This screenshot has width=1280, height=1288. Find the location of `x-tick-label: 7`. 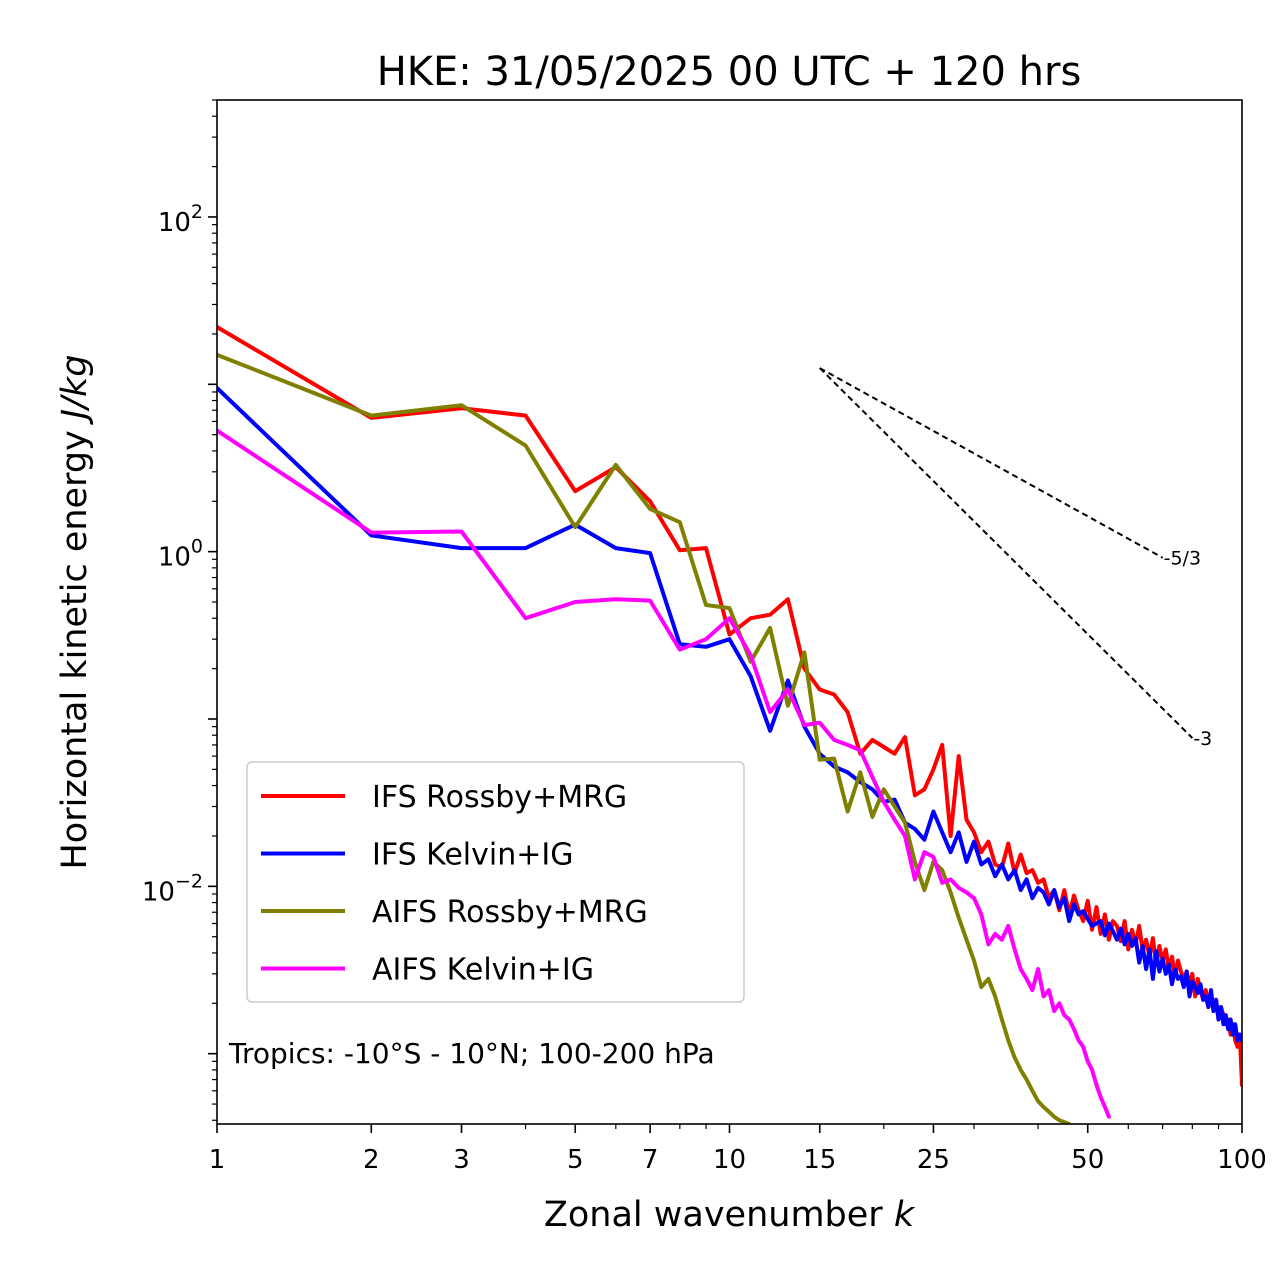

x-tick-label: 7 is located at coordinates (650, 1160).